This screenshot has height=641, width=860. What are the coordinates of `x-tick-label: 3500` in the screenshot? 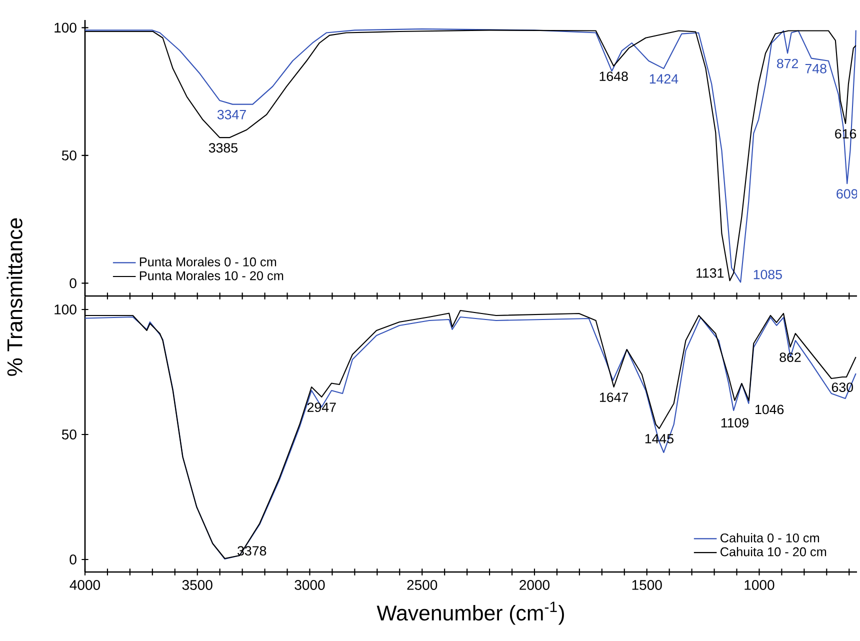 It's located at (197, 585).